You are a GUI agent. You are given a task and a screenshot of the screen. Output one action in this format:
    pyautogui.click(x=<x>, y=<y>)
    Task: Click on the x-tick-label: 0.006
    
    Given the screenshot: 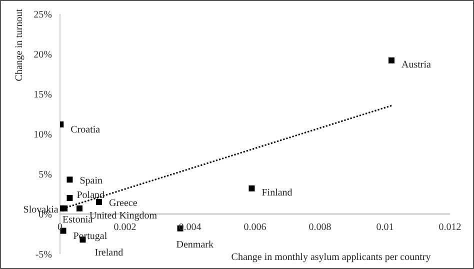 What is the action you would take?
    pyautogui.click(x=255, y=227)
    